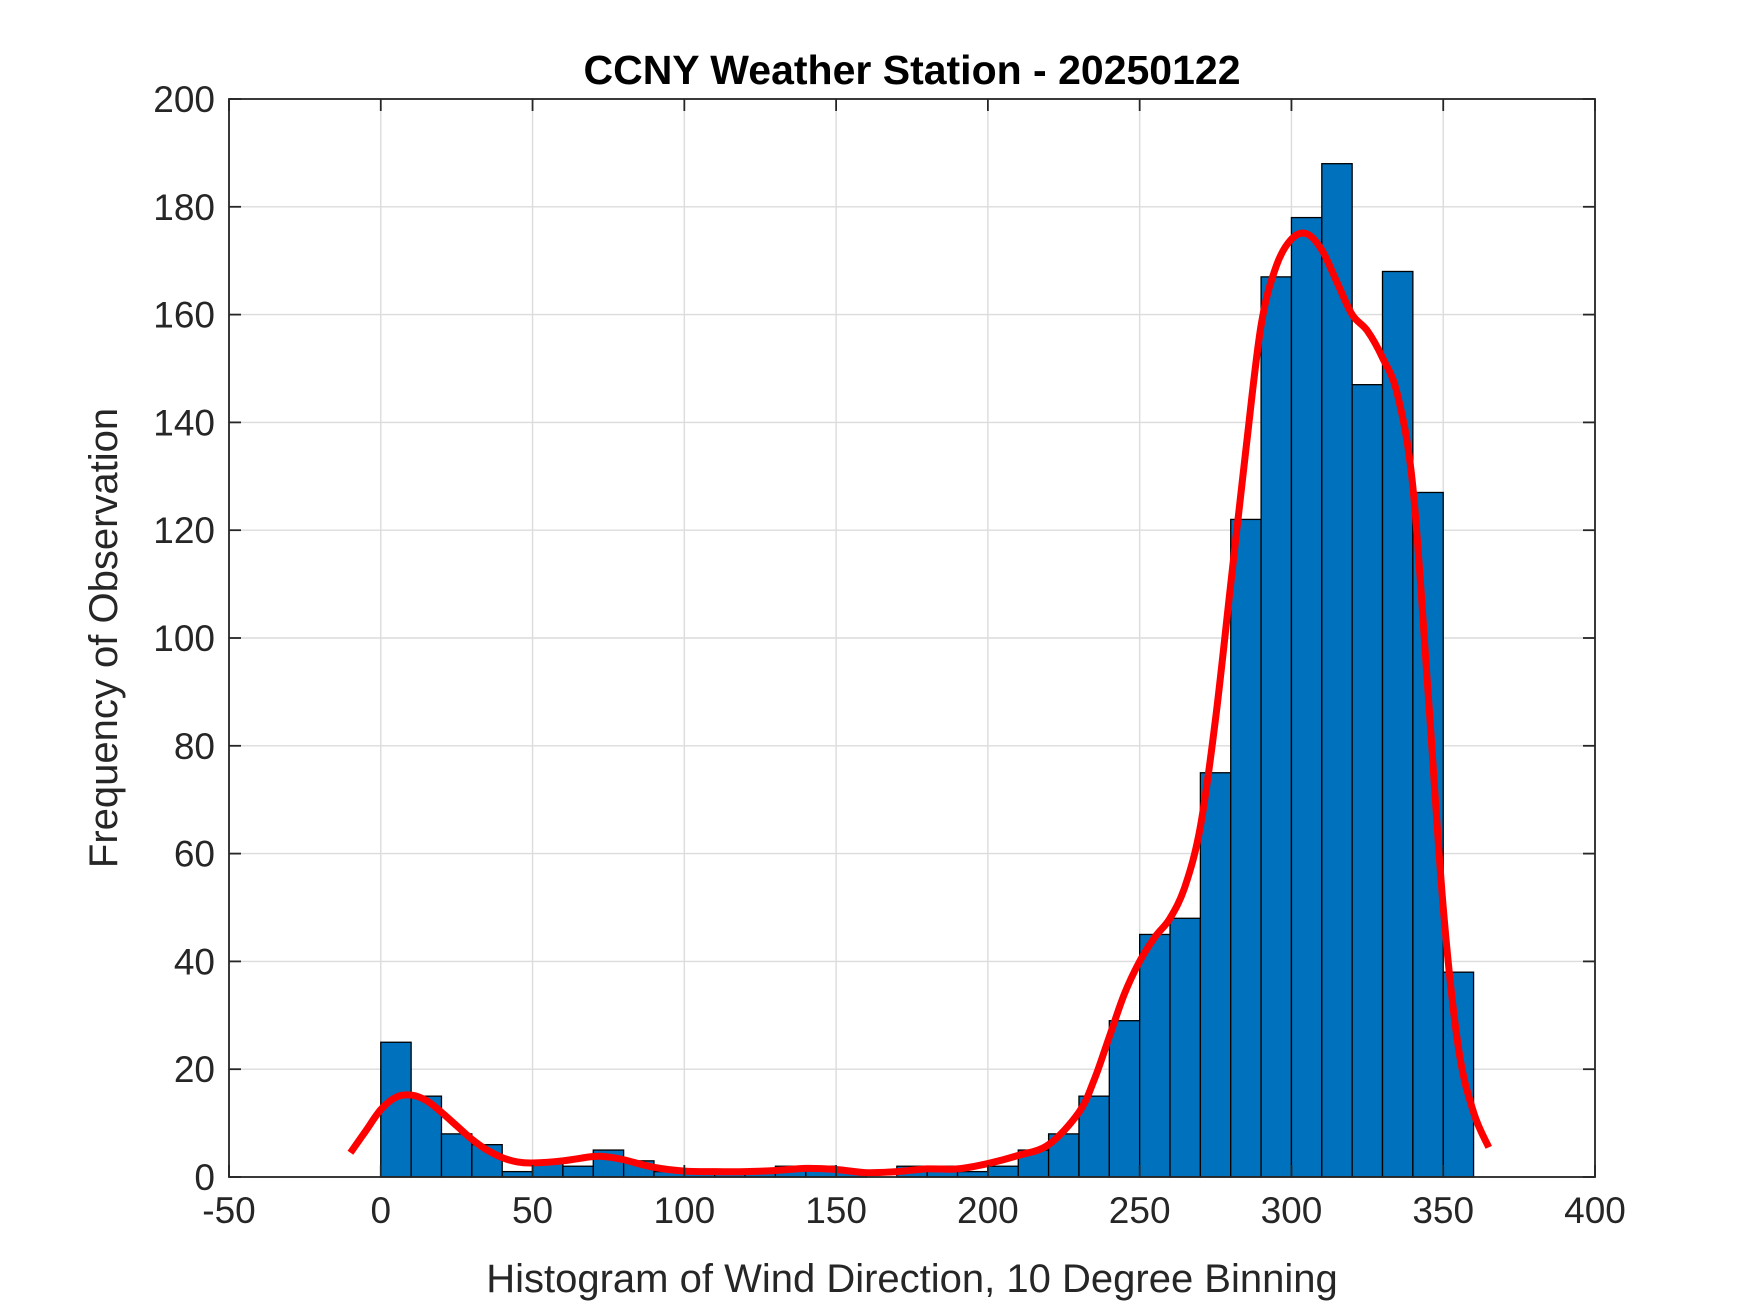 This screenshot has height=1313, width=1750. Describe the element at coordinates (184, 530) in the screenshot. I see `y-tick-label: 120` at that location.